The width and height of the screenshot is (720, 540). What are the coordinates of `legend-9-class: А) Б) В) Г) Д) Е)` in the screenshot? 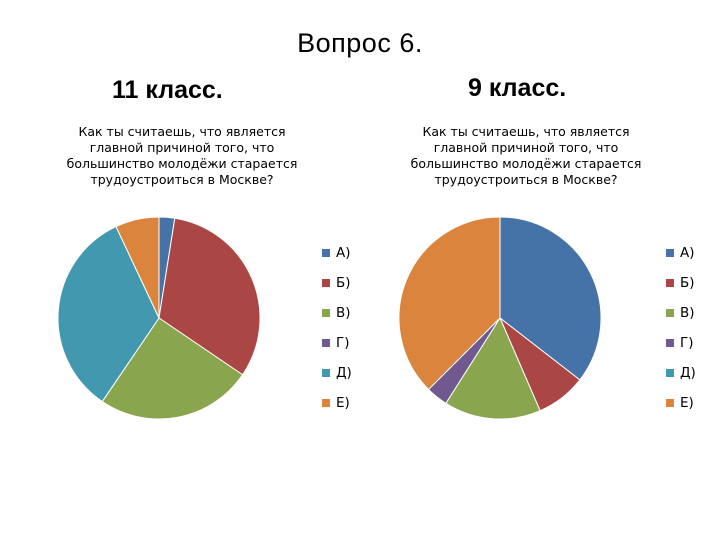 It's located at (681, 328).